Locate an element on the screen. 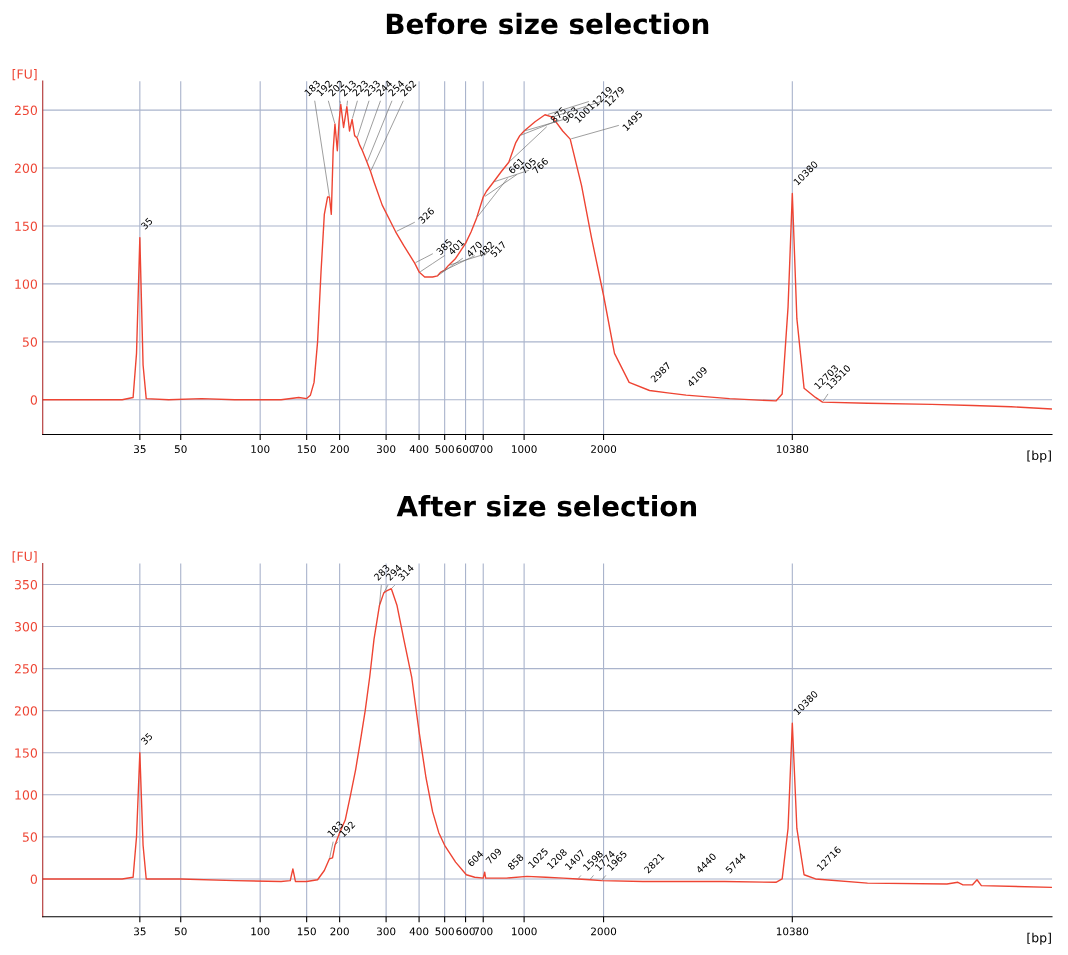 The height and width of the screenshot is (955, 1068). chart-title: After size selection is located at coordinates (546, 506).